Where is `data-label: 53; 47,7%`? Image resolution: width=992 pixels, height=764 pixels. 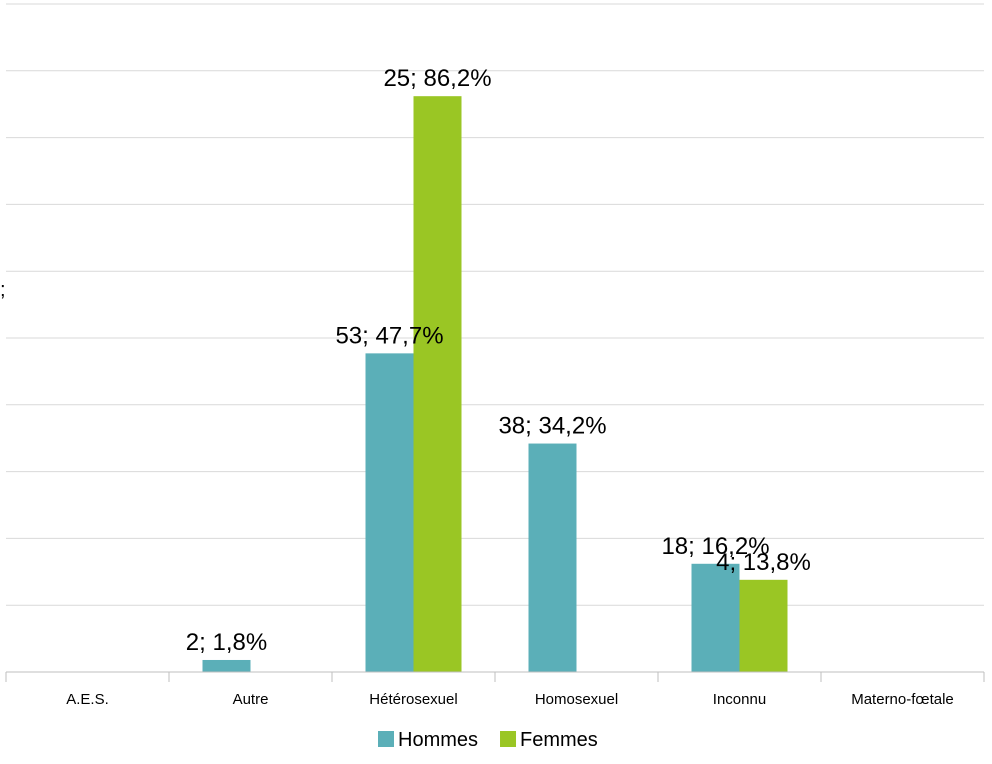 data-label: 53; 47,7% is located at coordinates (389, 335).